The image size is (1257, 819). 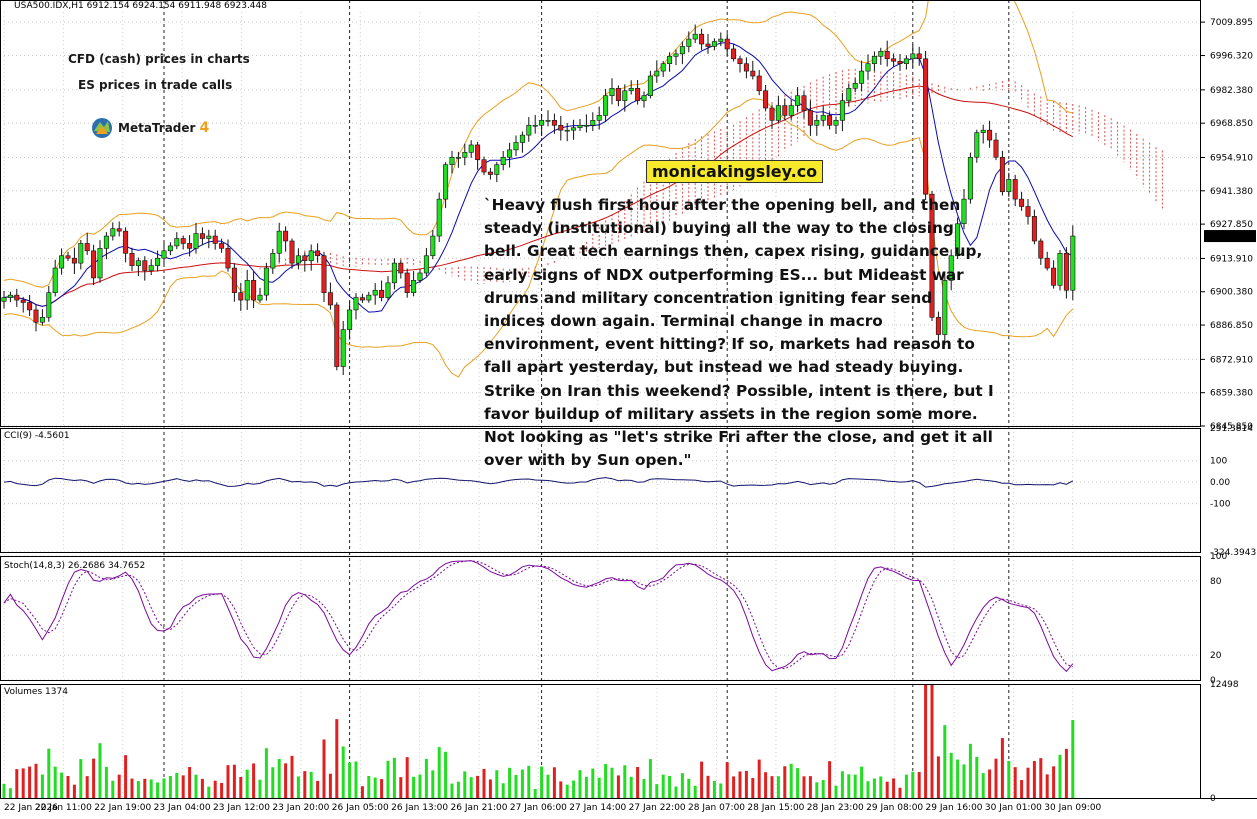 I want to click on price-tick-label: 6859.380, so click(x=1231, y=394).